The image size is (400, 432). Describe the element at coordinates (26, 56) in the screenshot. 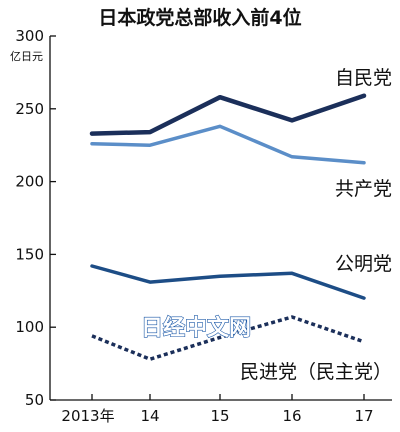

I see `y-axis-unit: 亿日元` at that location.